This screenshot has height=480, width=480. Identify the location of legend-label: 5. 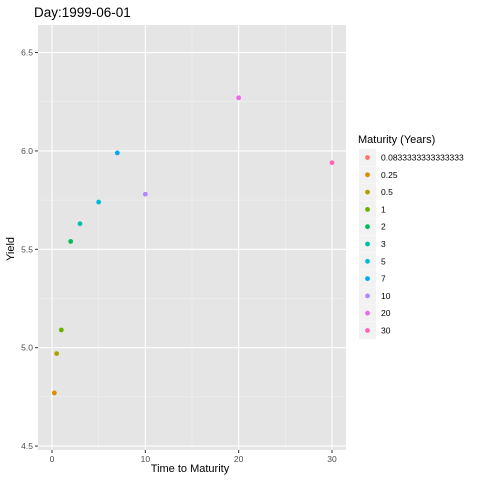
(383, 261).